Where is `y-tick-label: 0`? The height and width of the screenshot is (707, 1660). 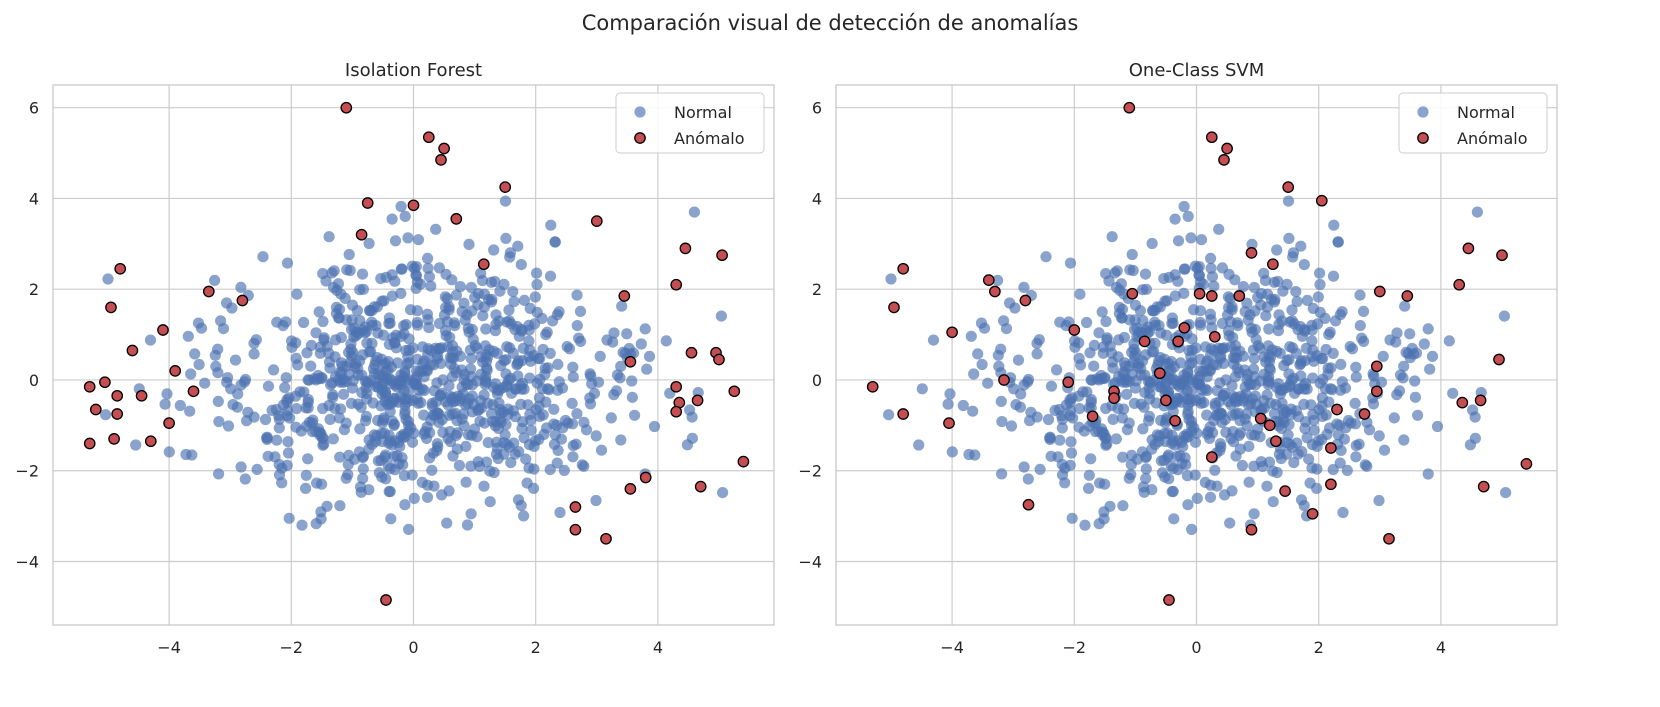
y-tick-label: 0 is located at coordinates (34, 380).